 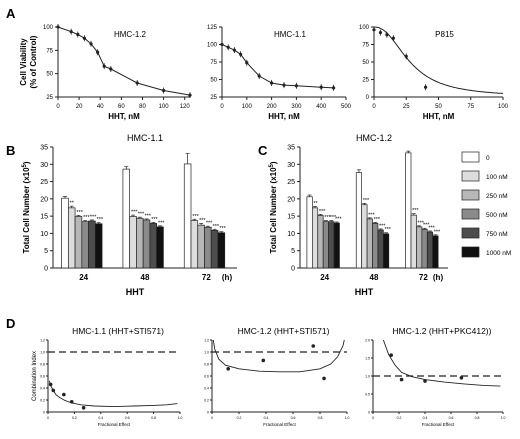 What do you see at coordinates (10, 150) in the screenshot?
I see `panel-label-b: B` at bounding box center [10, 150].